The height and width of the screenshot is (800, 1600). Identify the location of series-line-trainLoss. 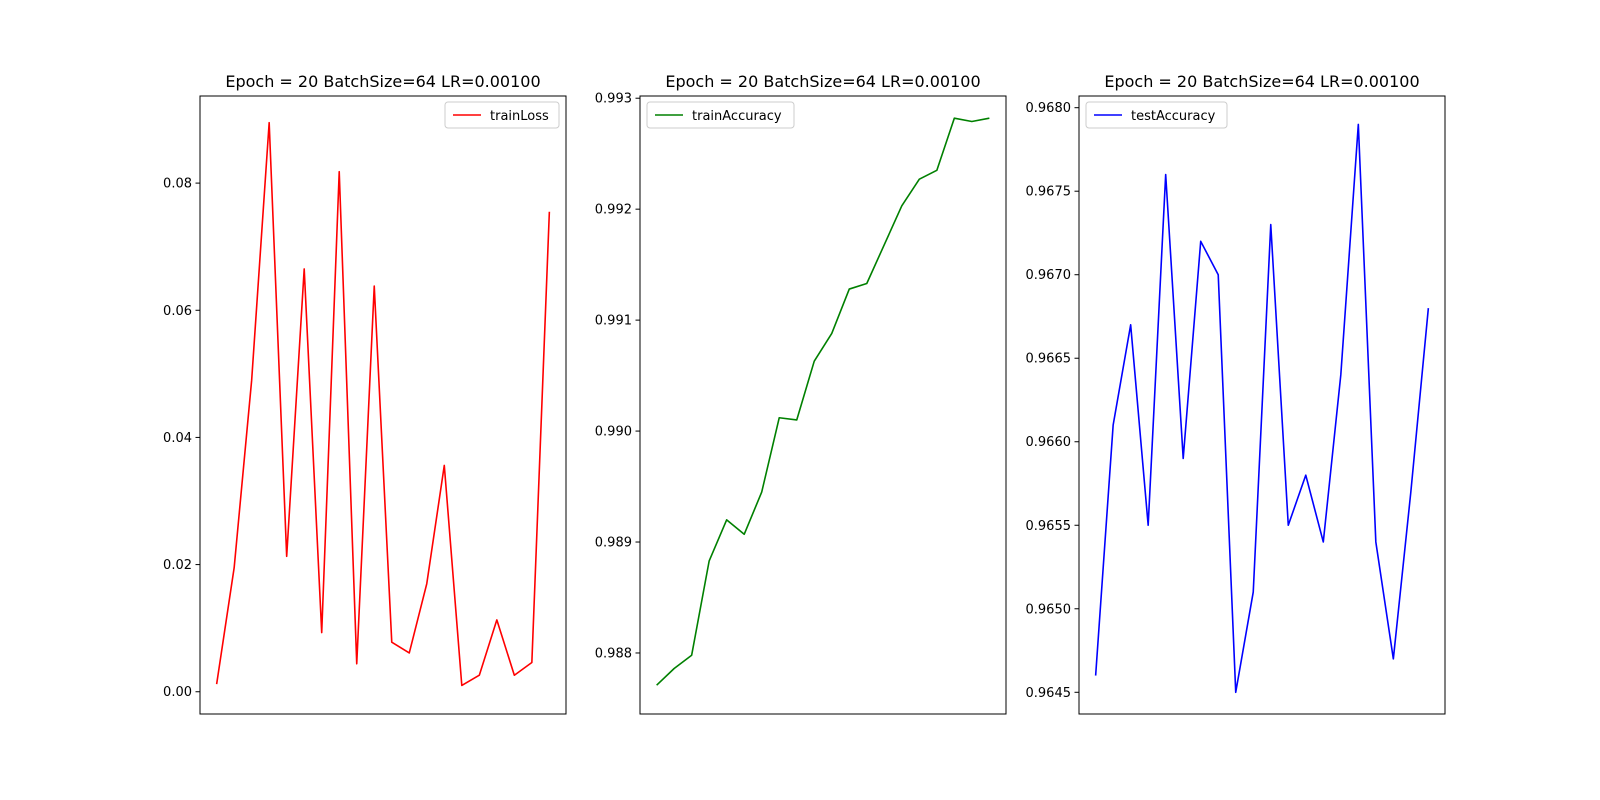
(383, 404).